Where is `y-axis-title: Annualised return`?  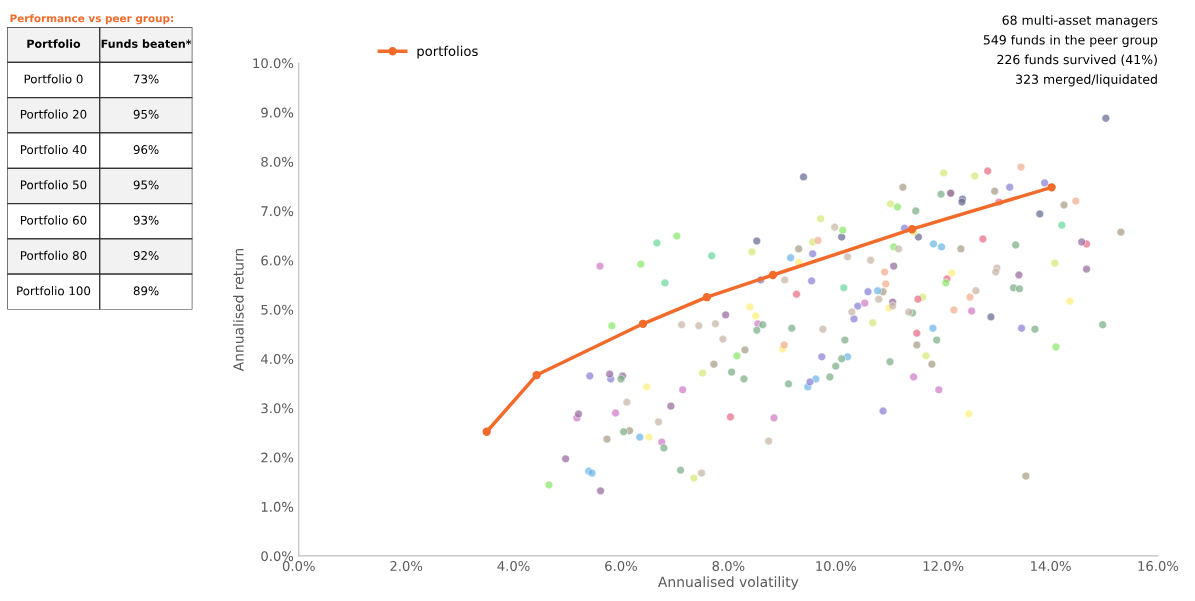 y-axis-title: Annualised return is located at coordinates (238, 310).